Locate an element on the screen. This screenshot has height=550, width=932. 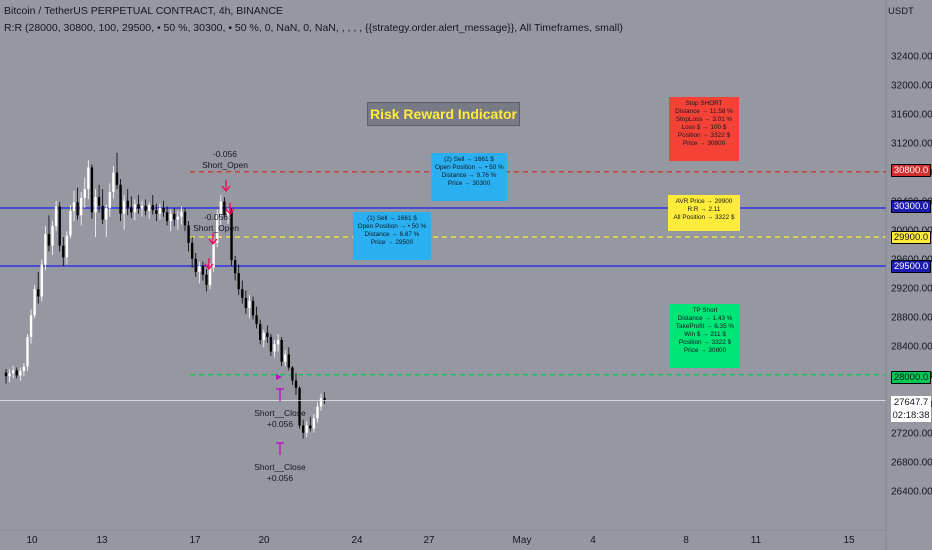
x-tick-label: 13 is located at coordinates (102, 540).